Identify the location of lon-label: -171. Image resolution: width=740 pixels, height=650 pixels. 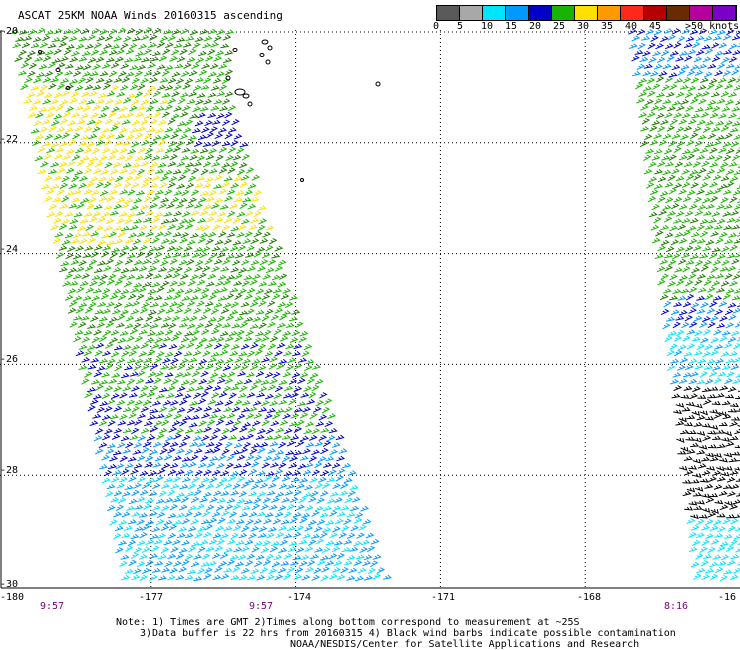
(443, 597).